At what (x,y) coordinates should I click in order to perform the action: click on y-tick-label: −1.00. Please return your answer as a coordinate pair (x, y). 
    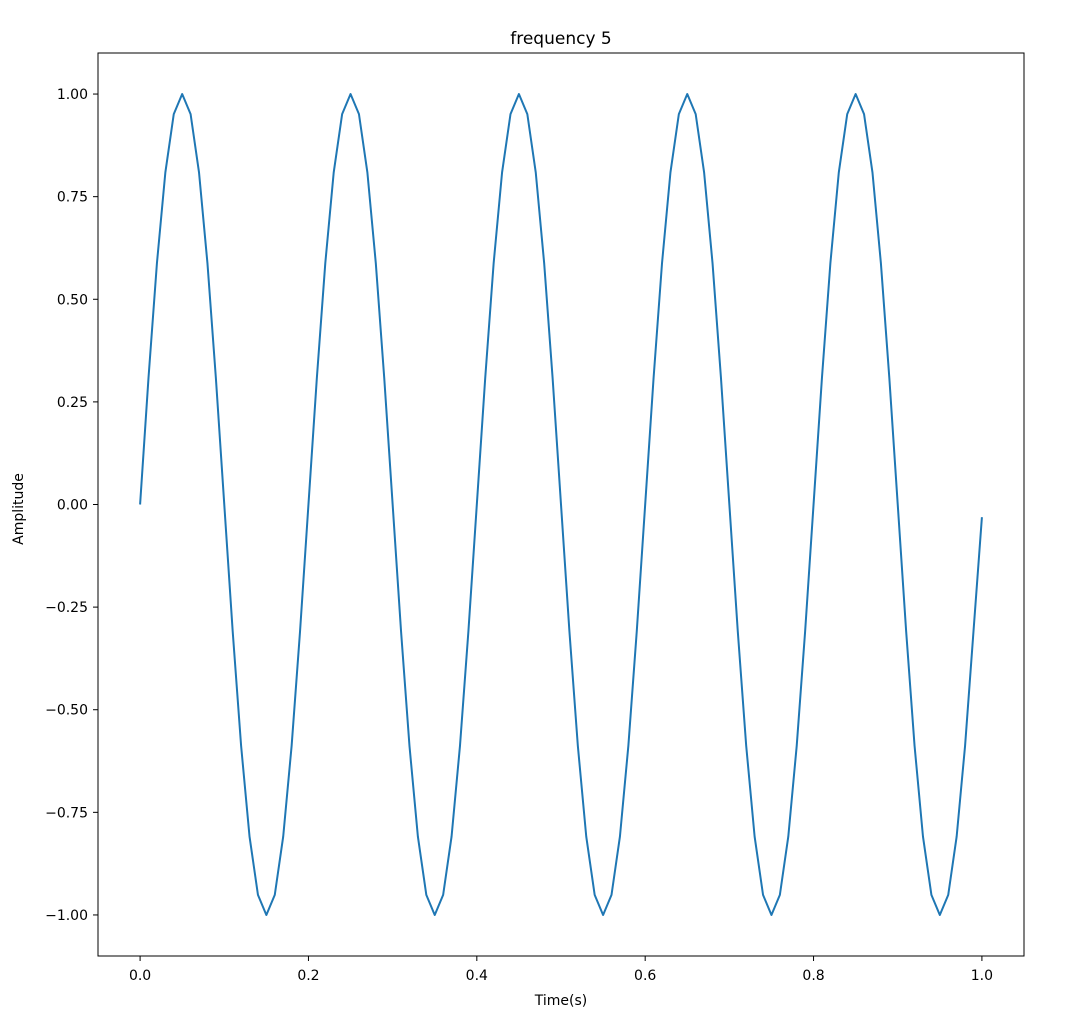
    Looking at the image, I should click on (66, 916).